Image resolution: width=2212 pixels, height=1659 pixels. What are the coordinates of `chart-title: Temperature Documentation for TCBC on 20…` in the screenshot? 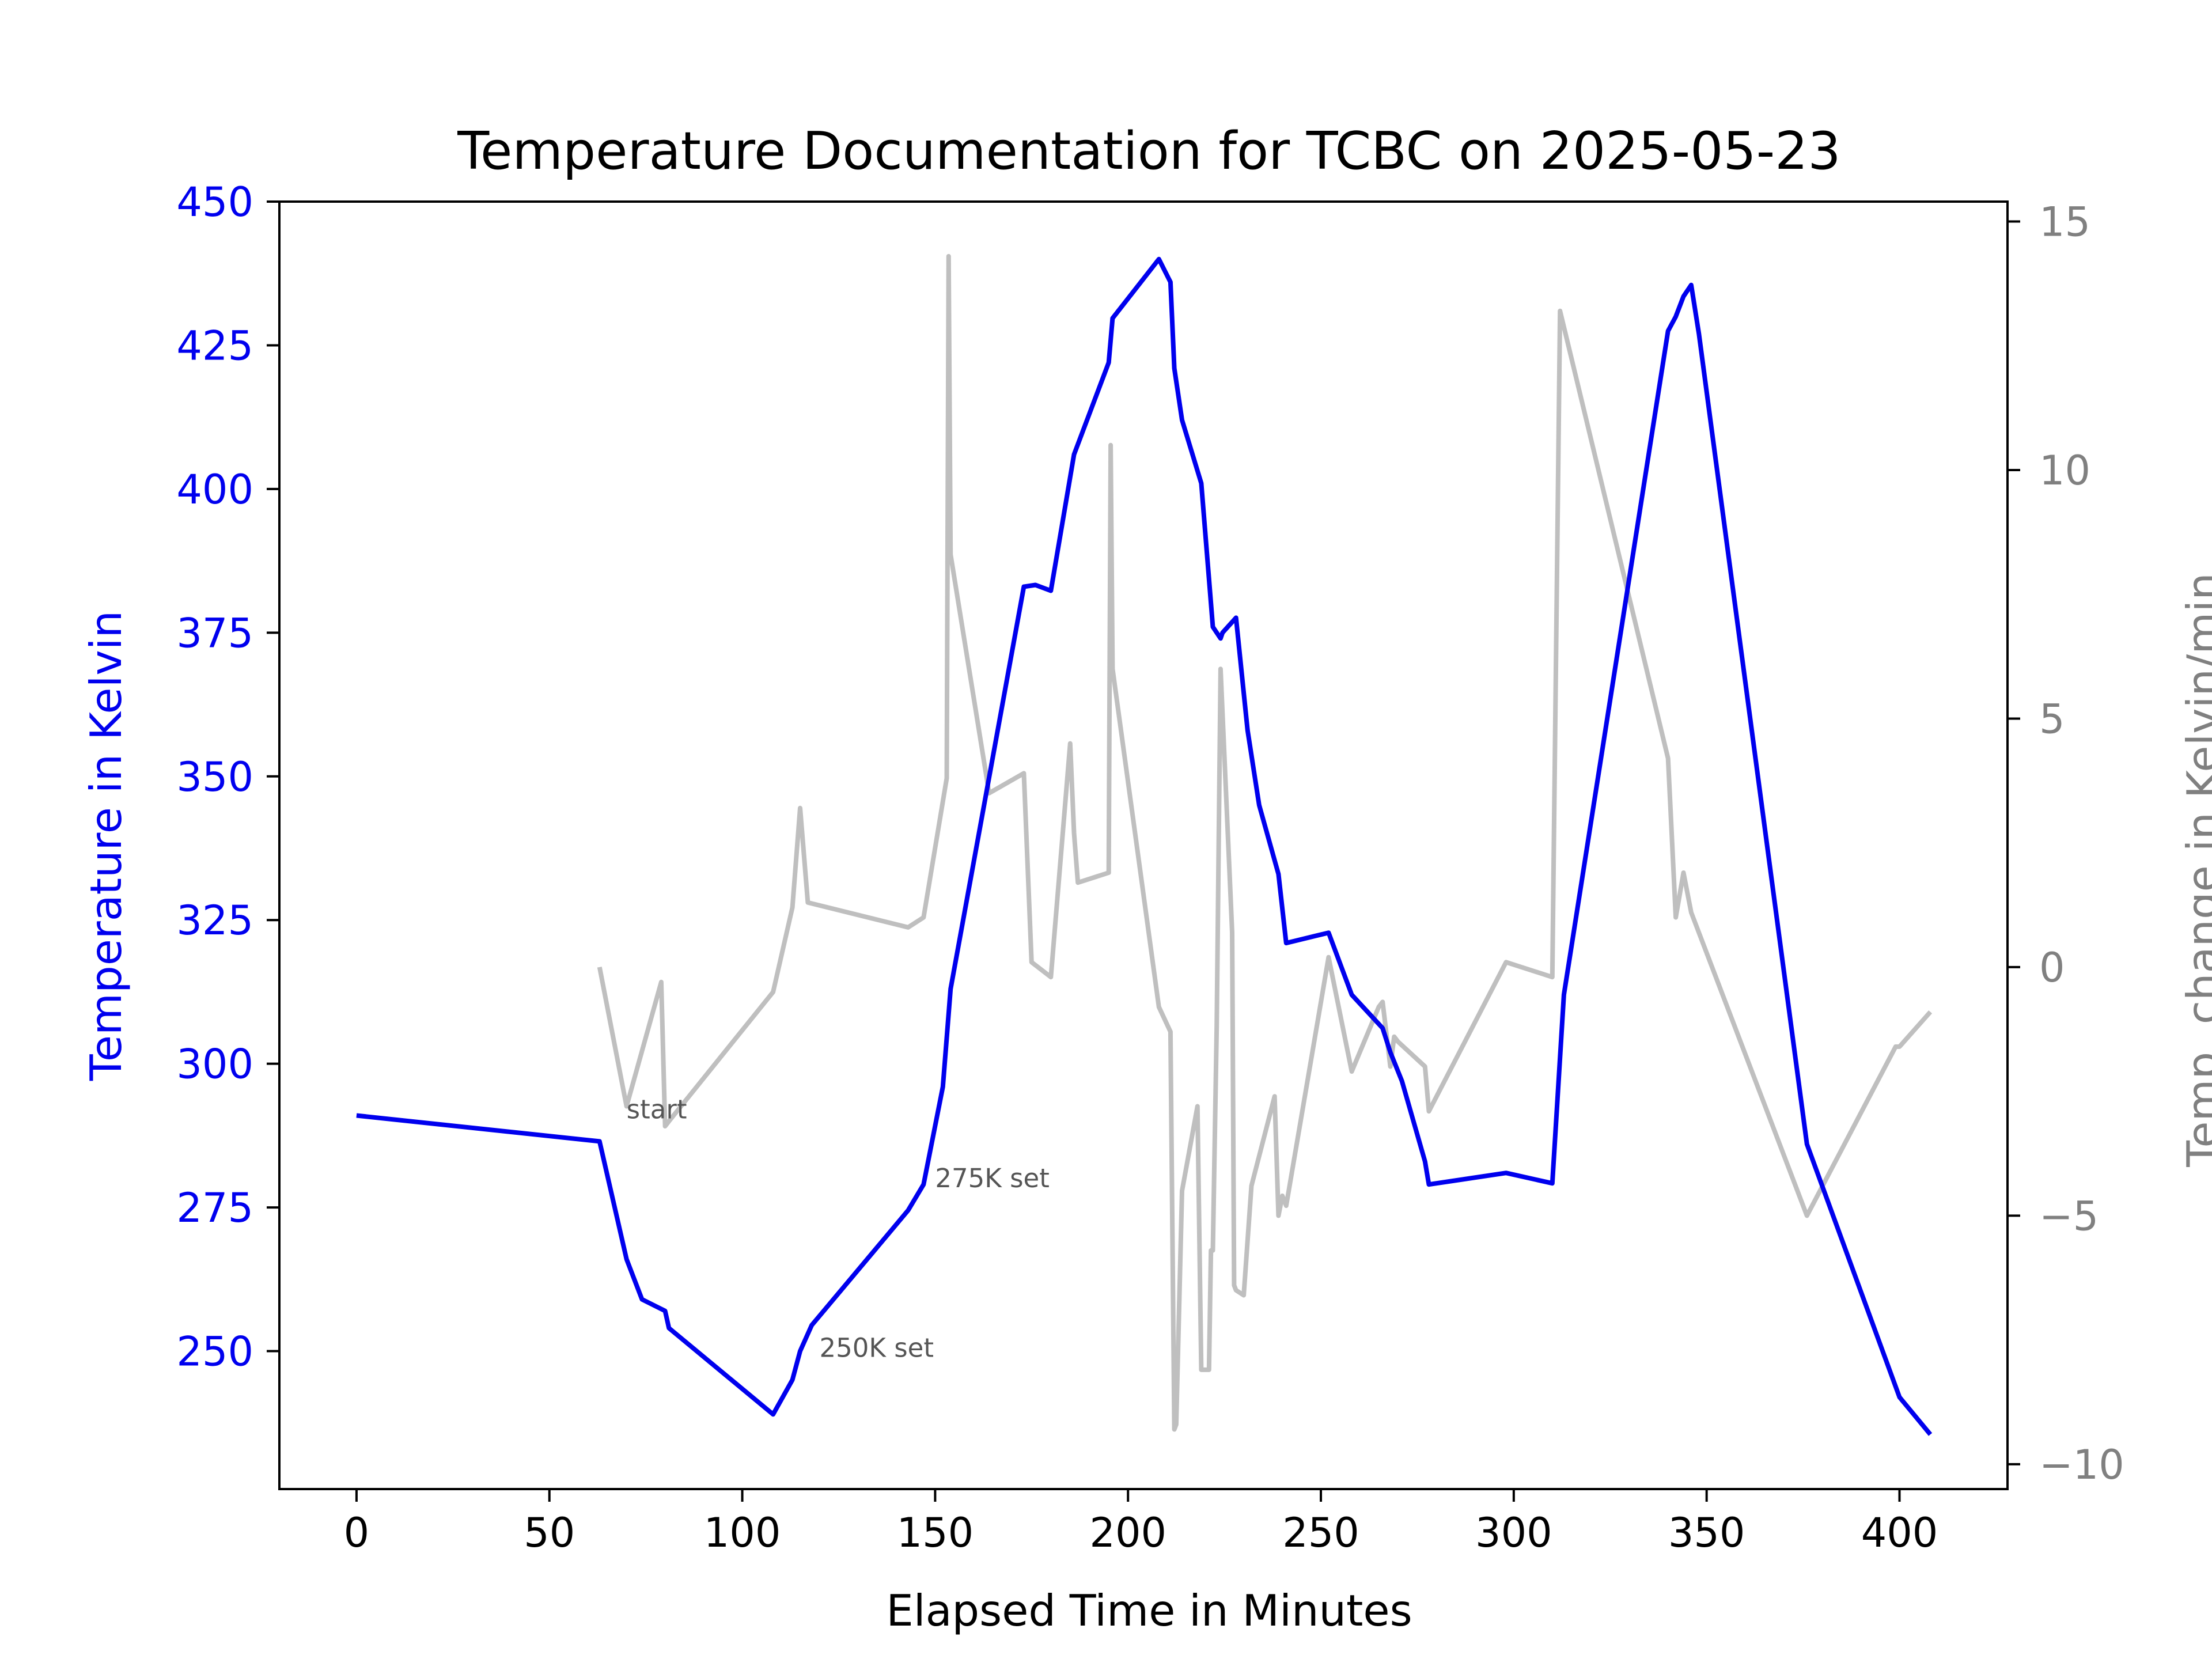 It's located at (1148, 151).